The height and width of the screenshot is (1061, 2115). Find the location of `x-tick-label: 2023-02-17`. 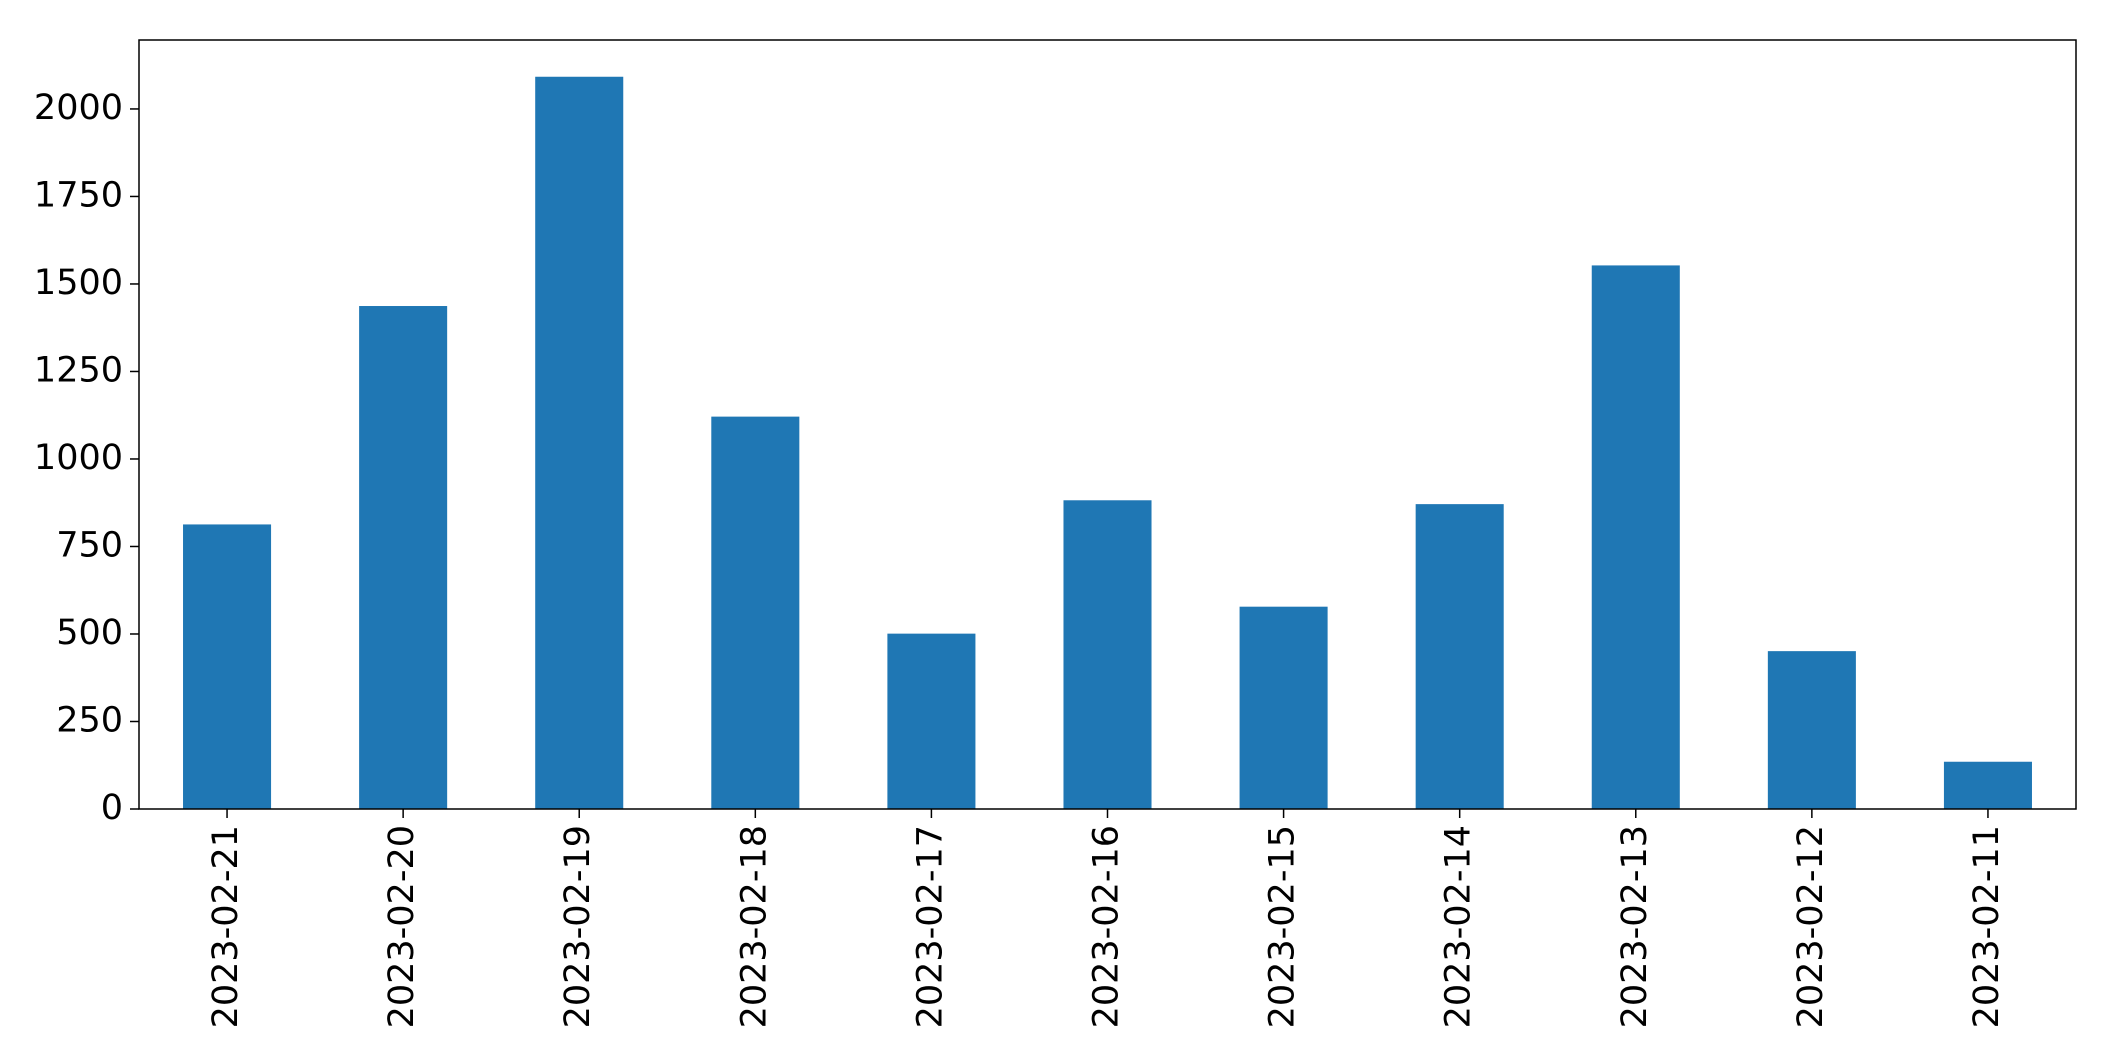

x-tick-label: 2023-02-17 is located at coordinates (930, 926).